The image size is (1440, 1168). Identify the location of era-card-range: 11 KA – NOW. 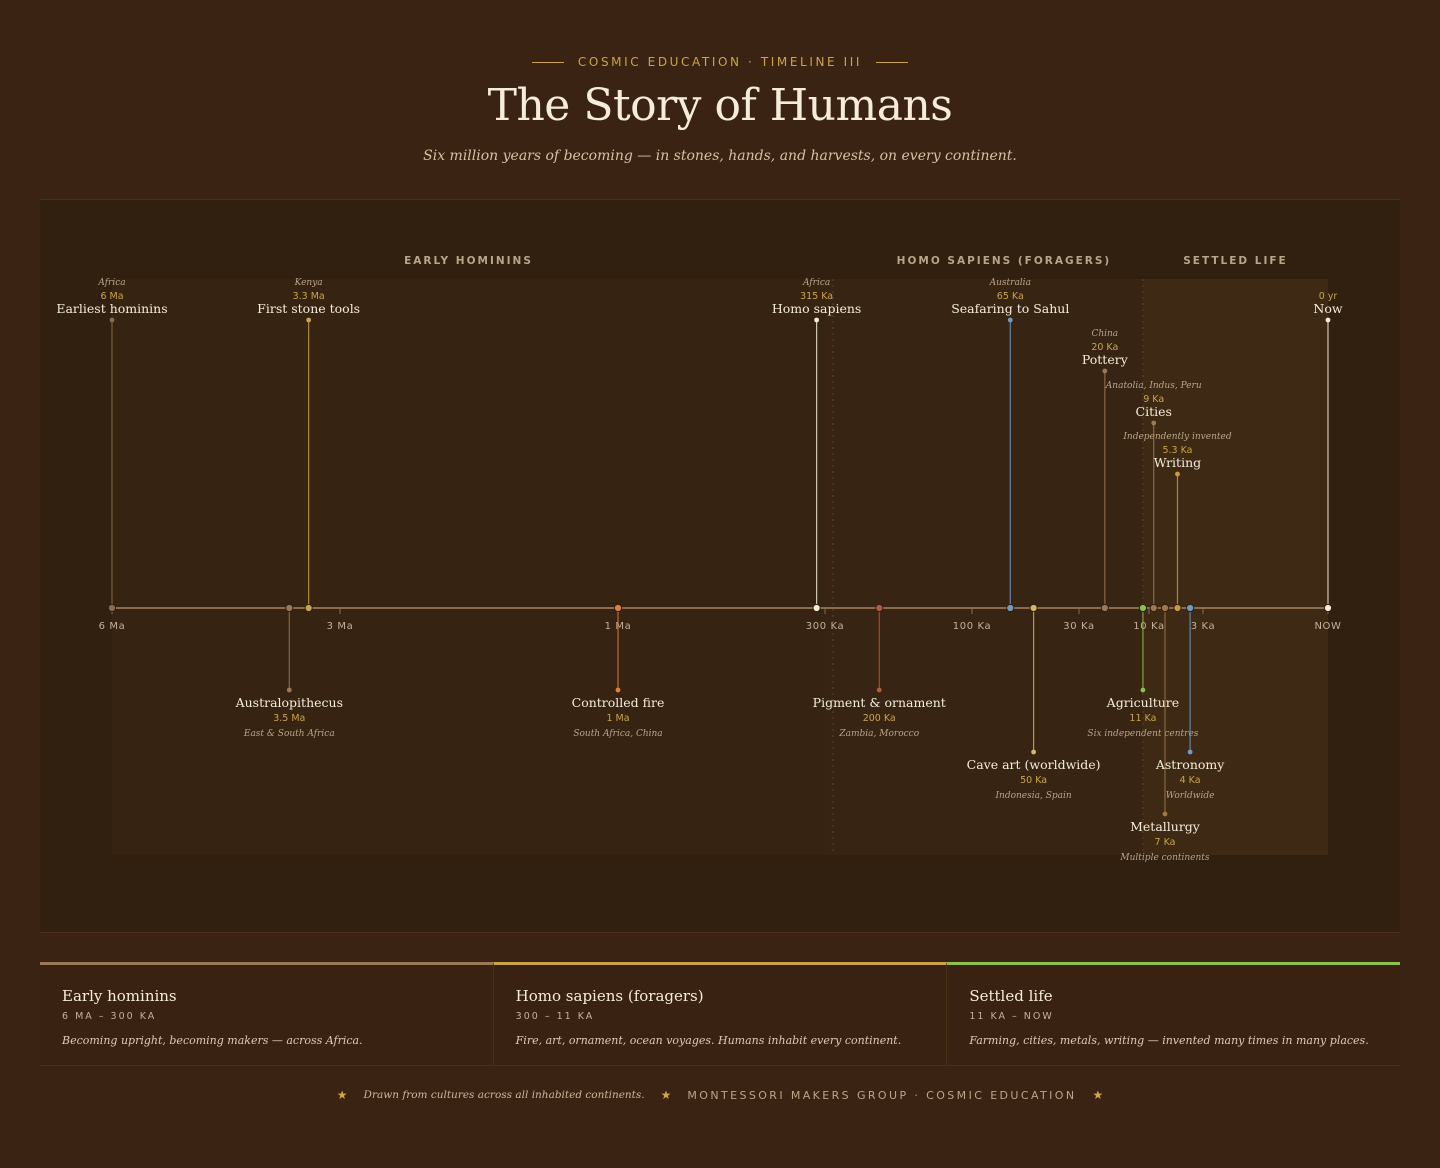
(1011, 1016).